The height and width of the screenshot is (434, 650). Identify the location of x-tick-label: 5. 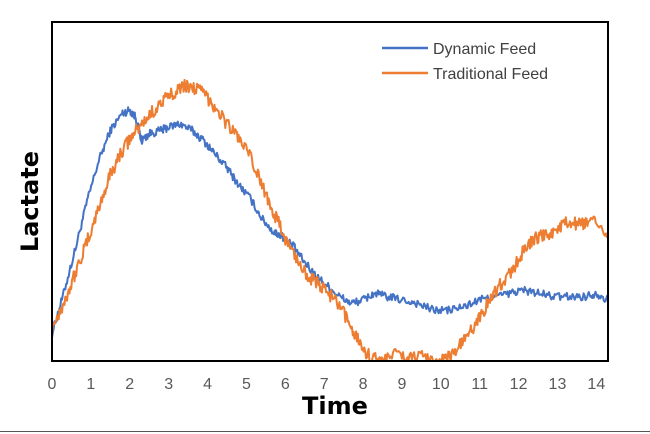
(246, 384).